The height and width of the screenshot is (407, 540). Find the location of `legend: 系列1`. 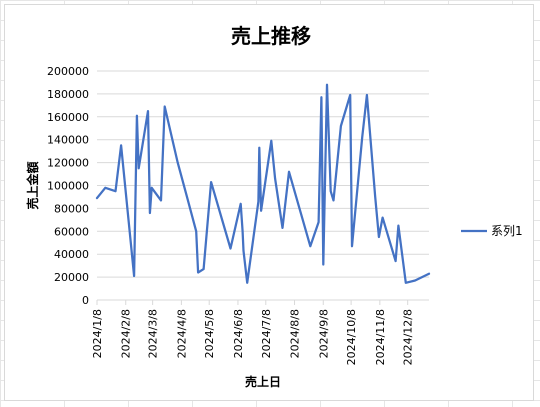

legend: 系列1 is located at coordinates (492, 231).